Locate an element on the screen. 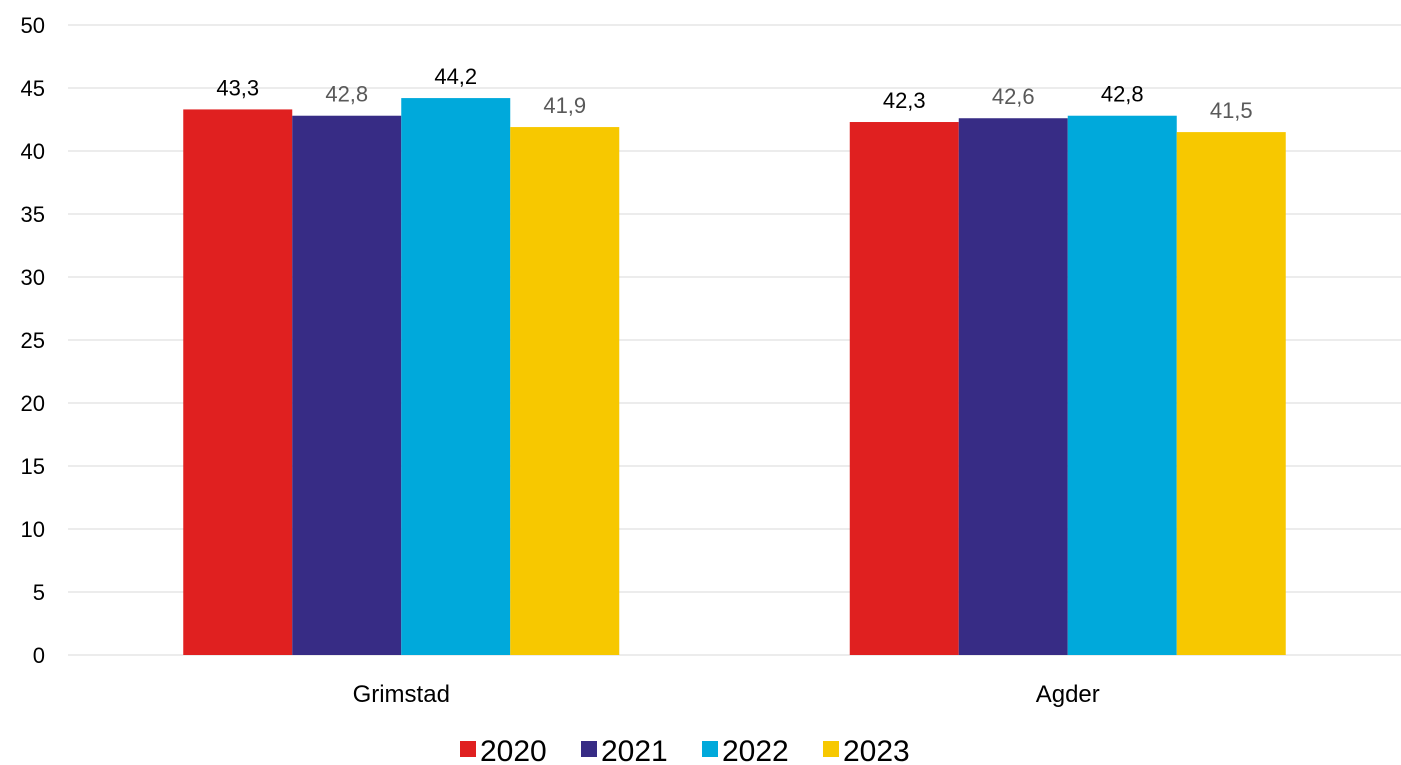  data-label: 44,2 is located at coordinates (455, 76).